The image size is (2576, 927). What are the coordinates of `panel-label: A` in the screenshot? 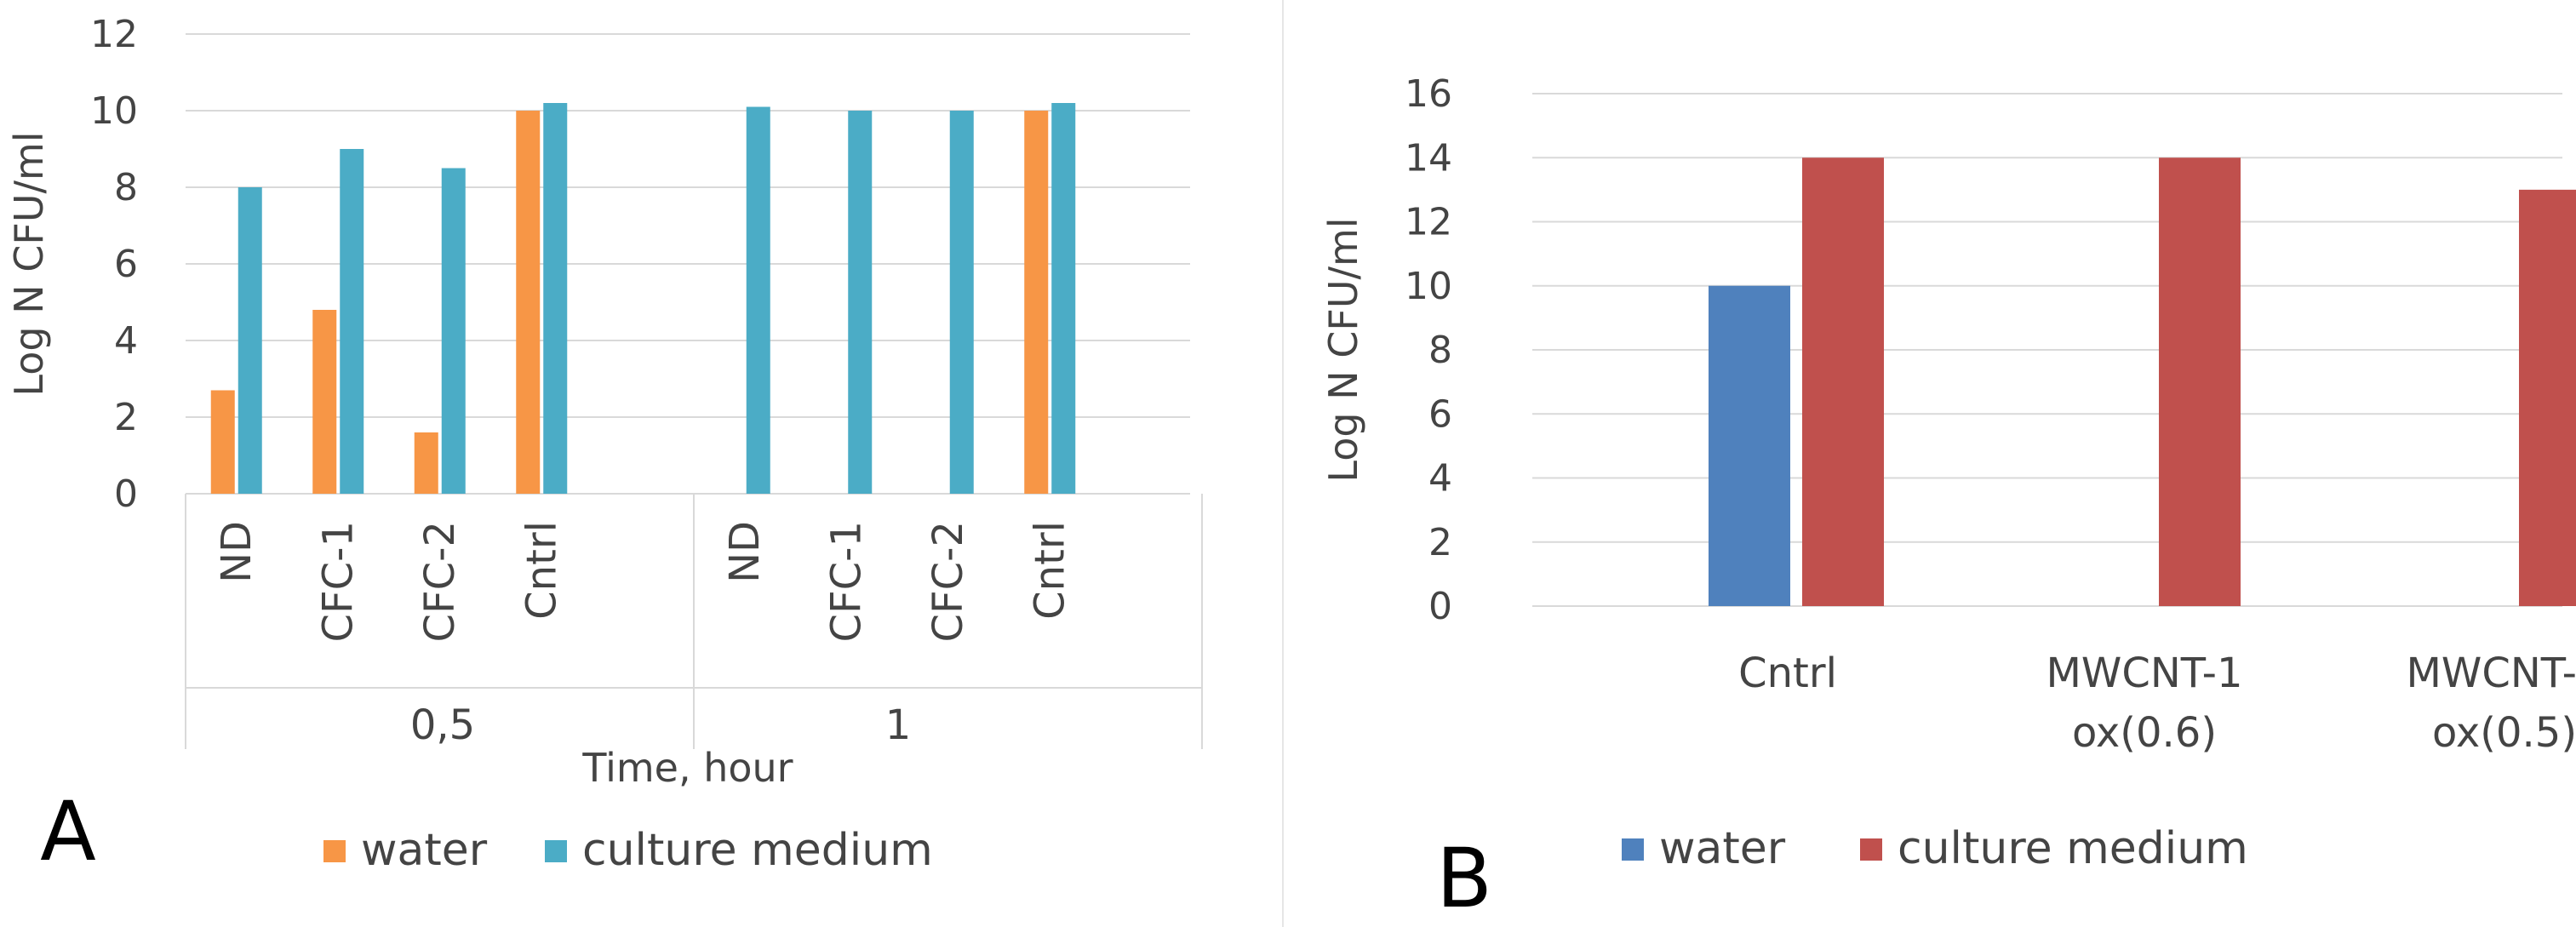 It's located at (68, 831).